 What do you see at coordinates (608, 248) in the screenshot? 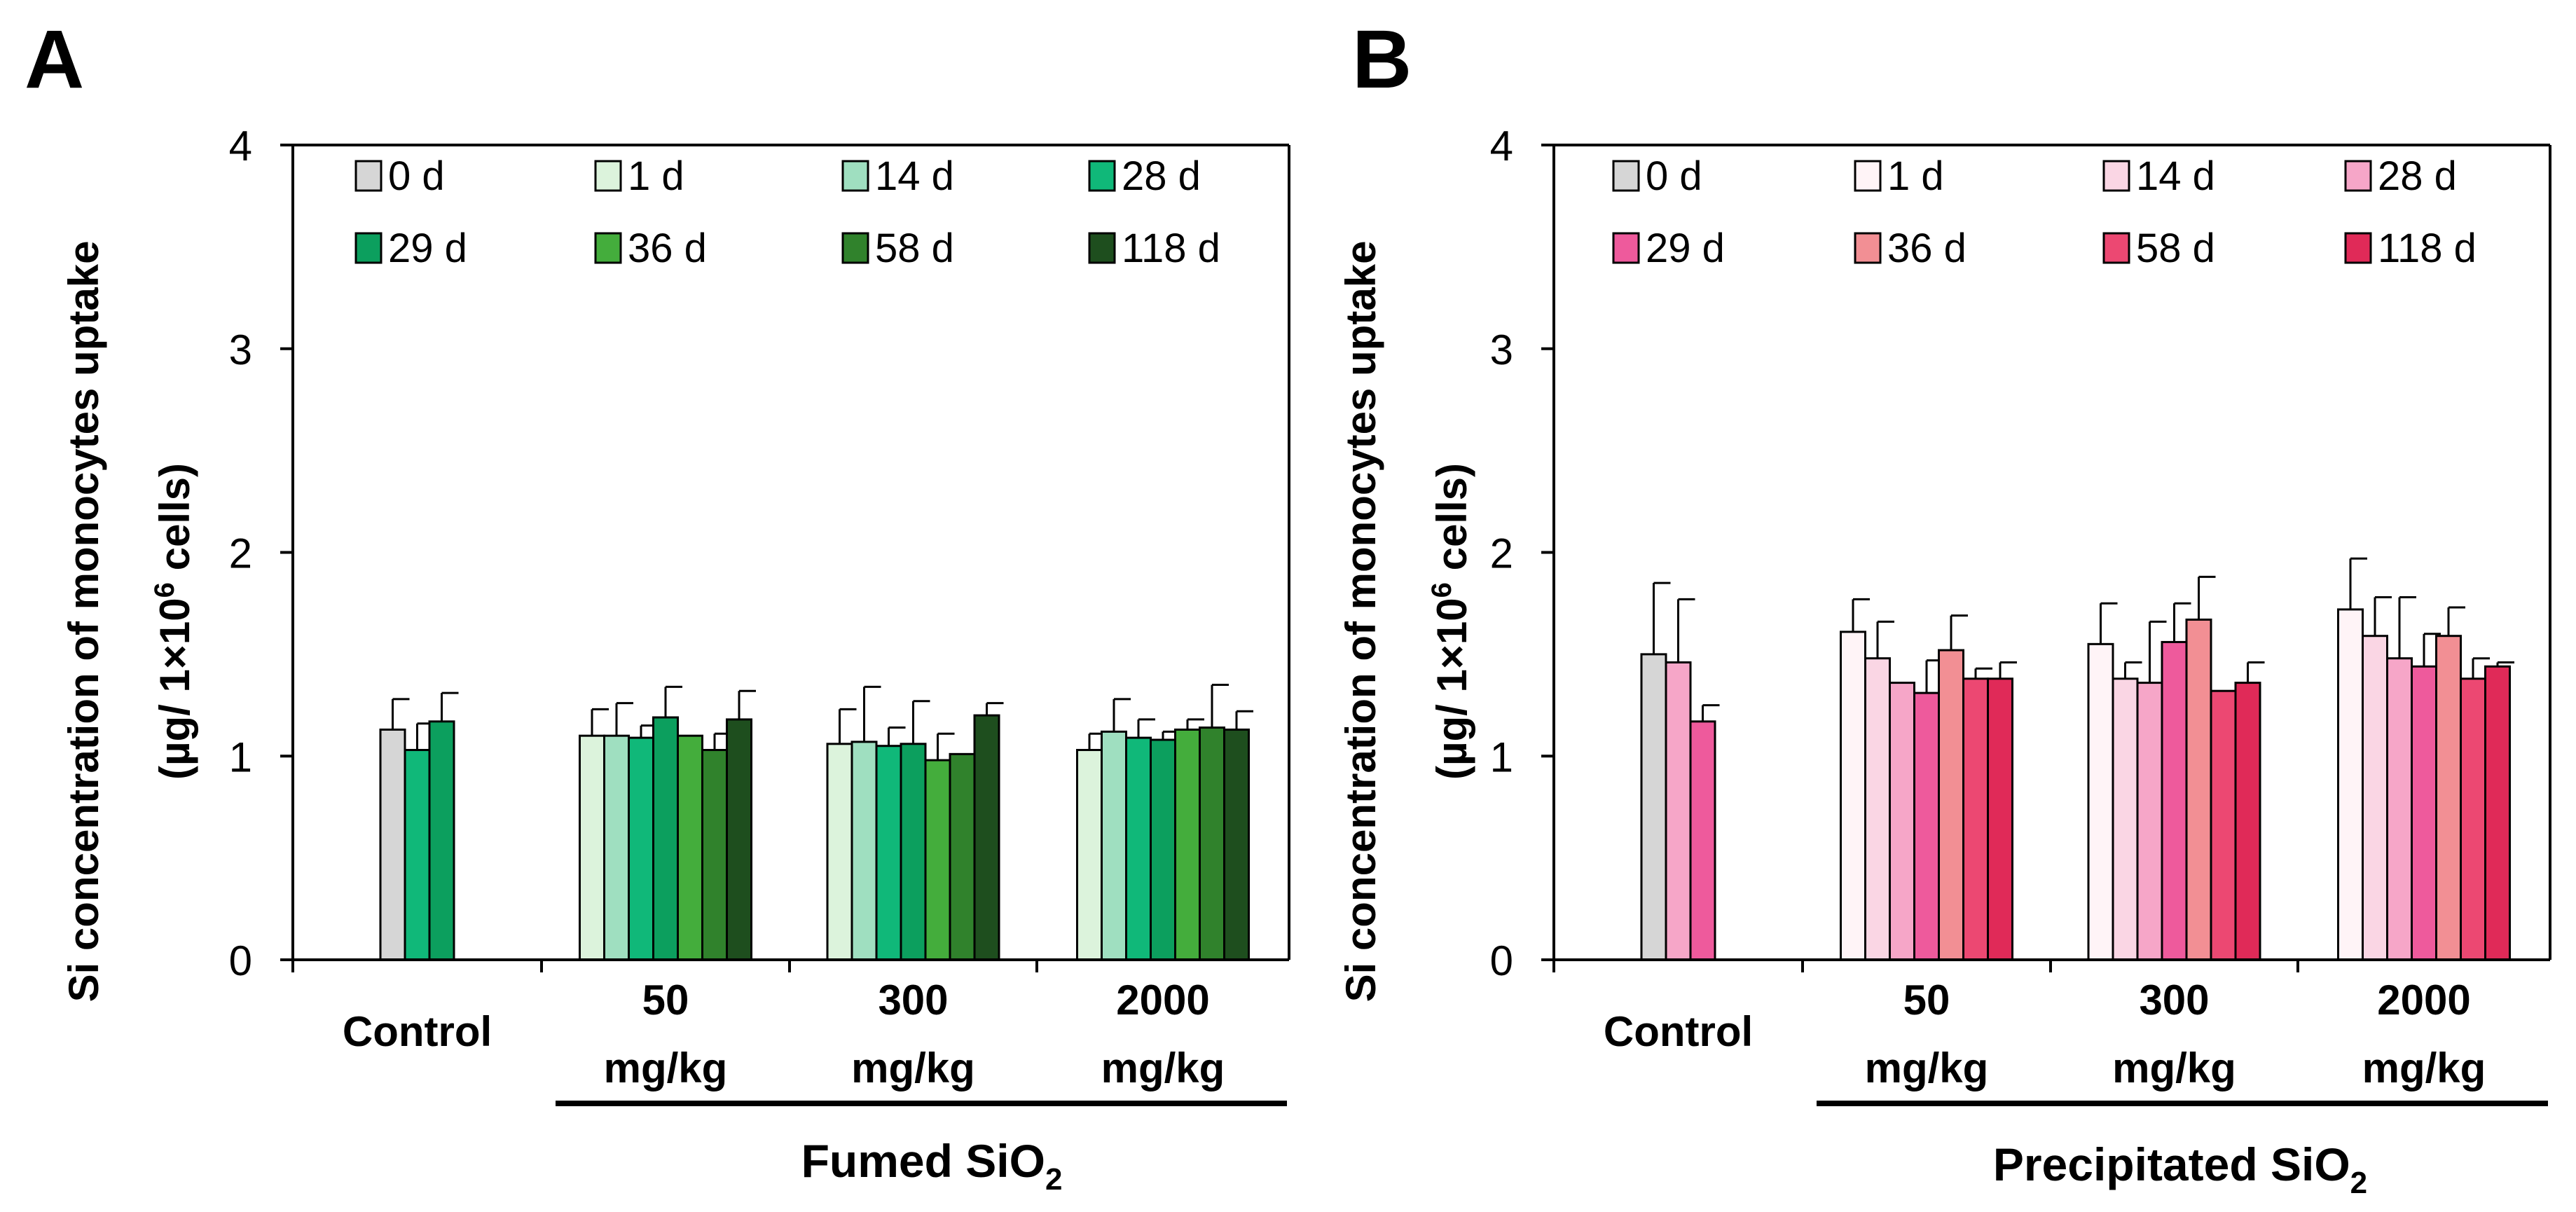
I see `panel-a-legend-swatch-36d` at bounding box center [608, 248].